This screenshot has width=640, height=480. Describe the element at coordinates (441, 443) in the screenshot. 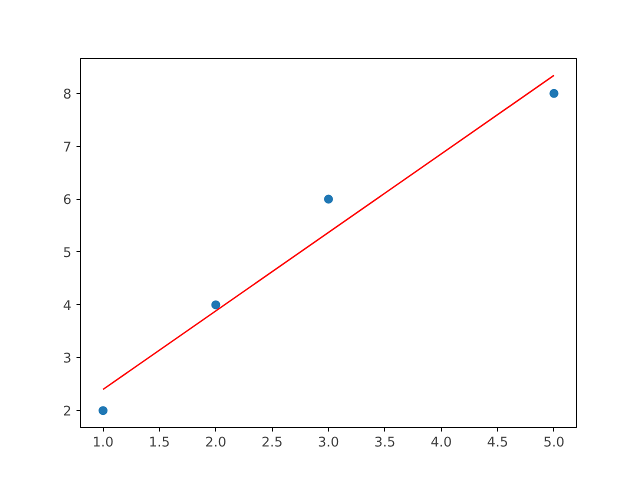

I see `x-tick-label: 4.0` at that location.